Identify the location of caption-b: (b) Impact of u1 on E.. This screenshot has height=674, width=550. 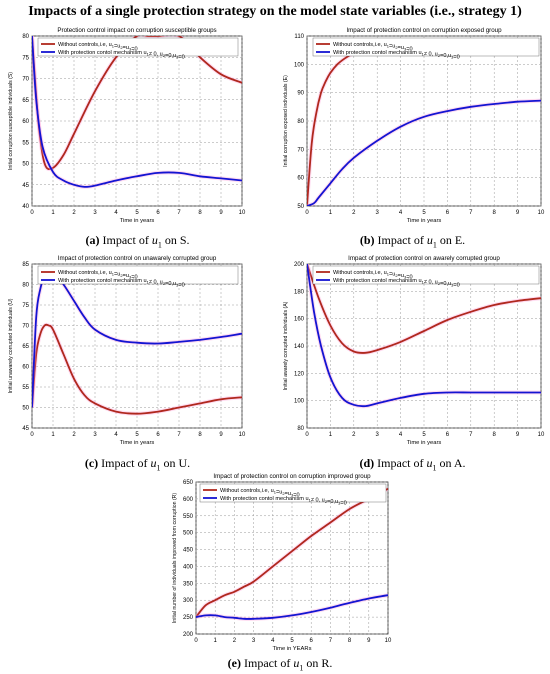
(412, 241).